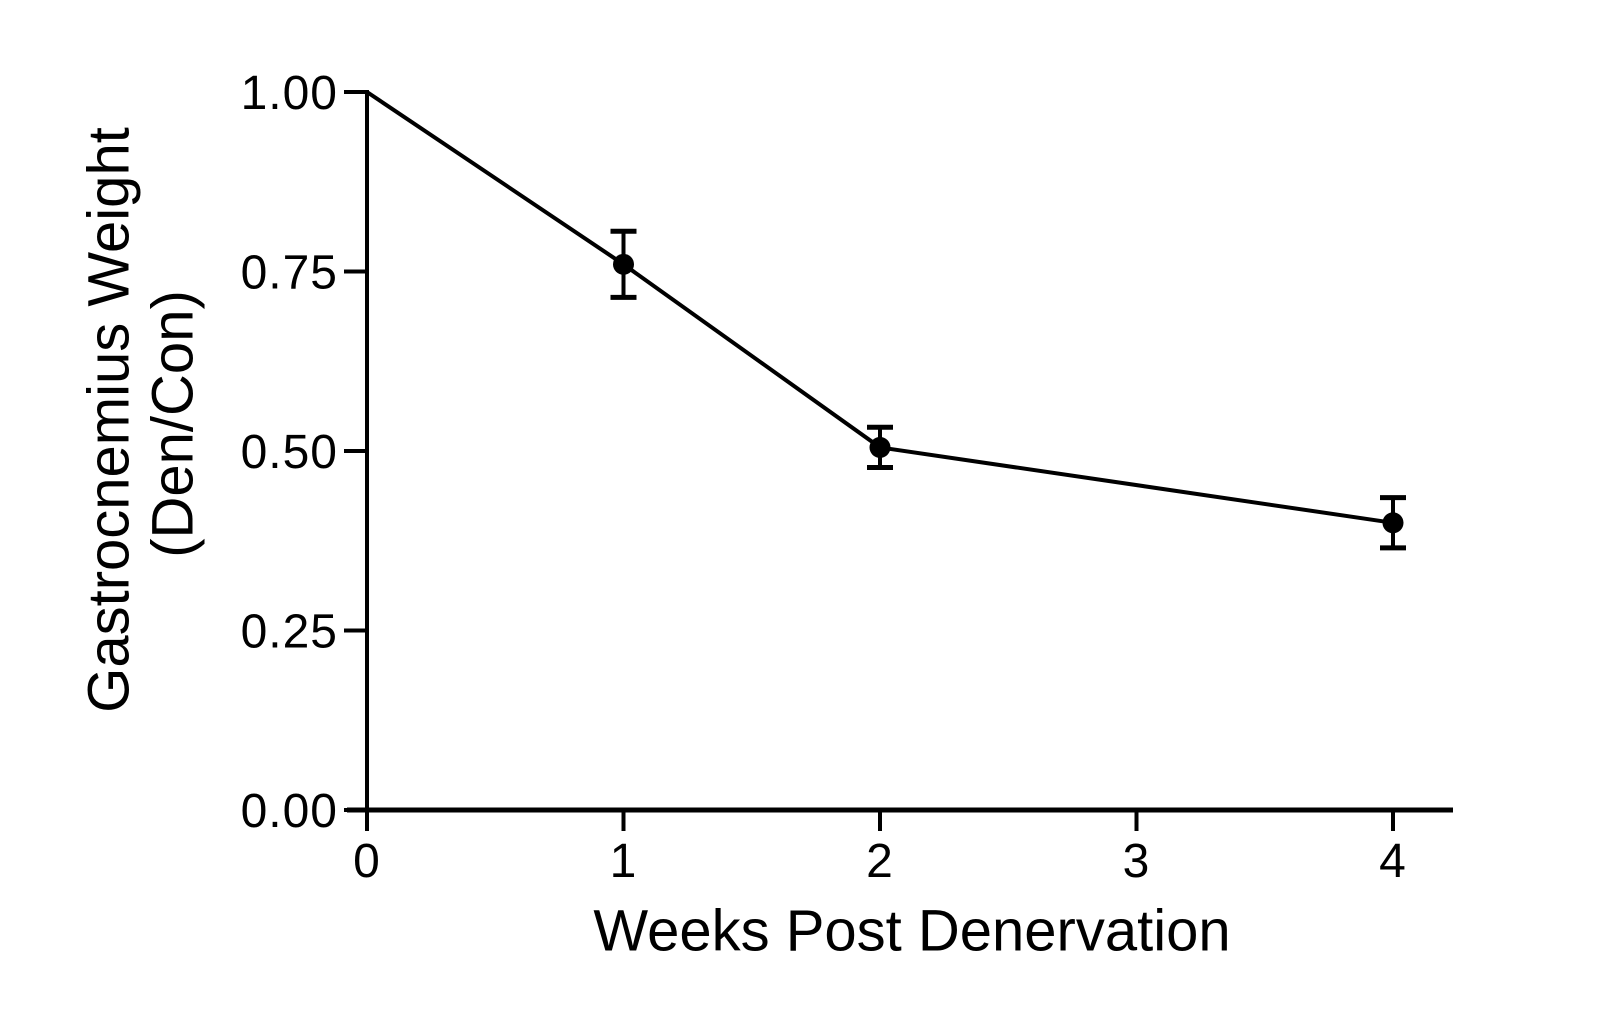 This screenshot has height=1022, width=1609. What do you see at coordinates (108, 420) in the screenshot?
I see `y-axis-title-line-1: Gastrocnemius Weight` at bounding box center [108, 420].